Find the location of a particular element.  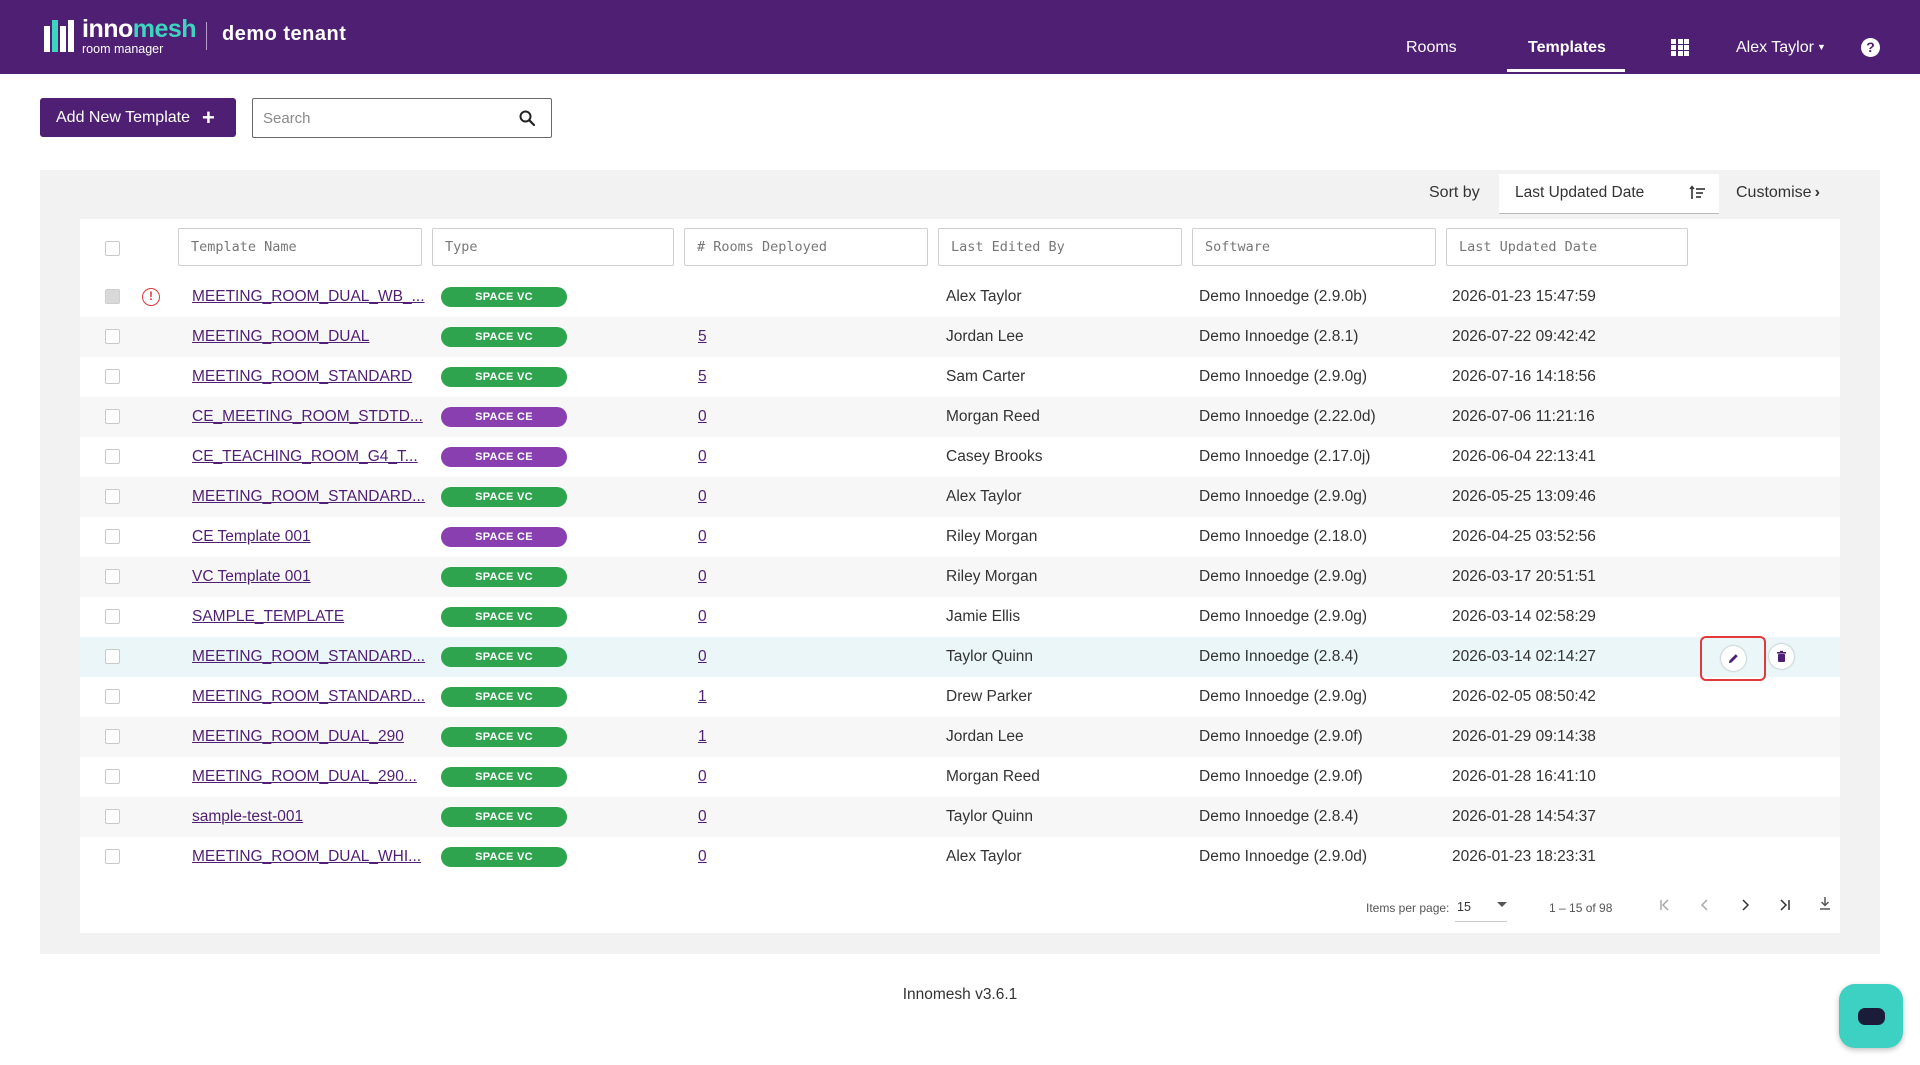

chevron-left-icon is located at coordinates (1705, 905).